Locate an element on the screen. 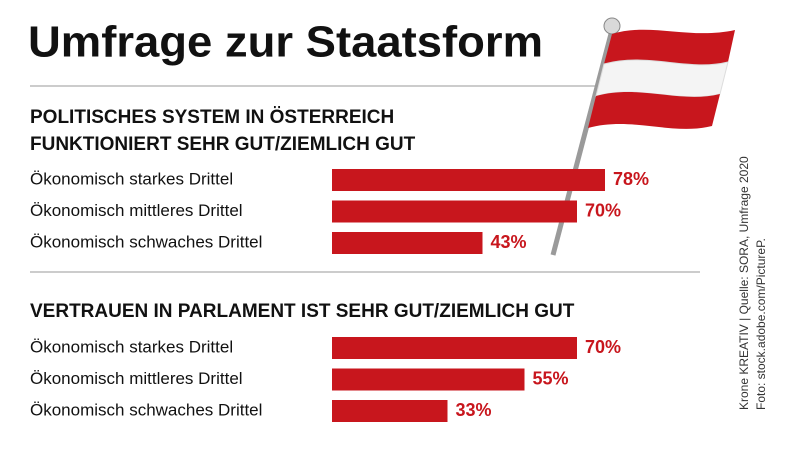 The image size is (800, 452). flag is located at coordinates (642, 136).